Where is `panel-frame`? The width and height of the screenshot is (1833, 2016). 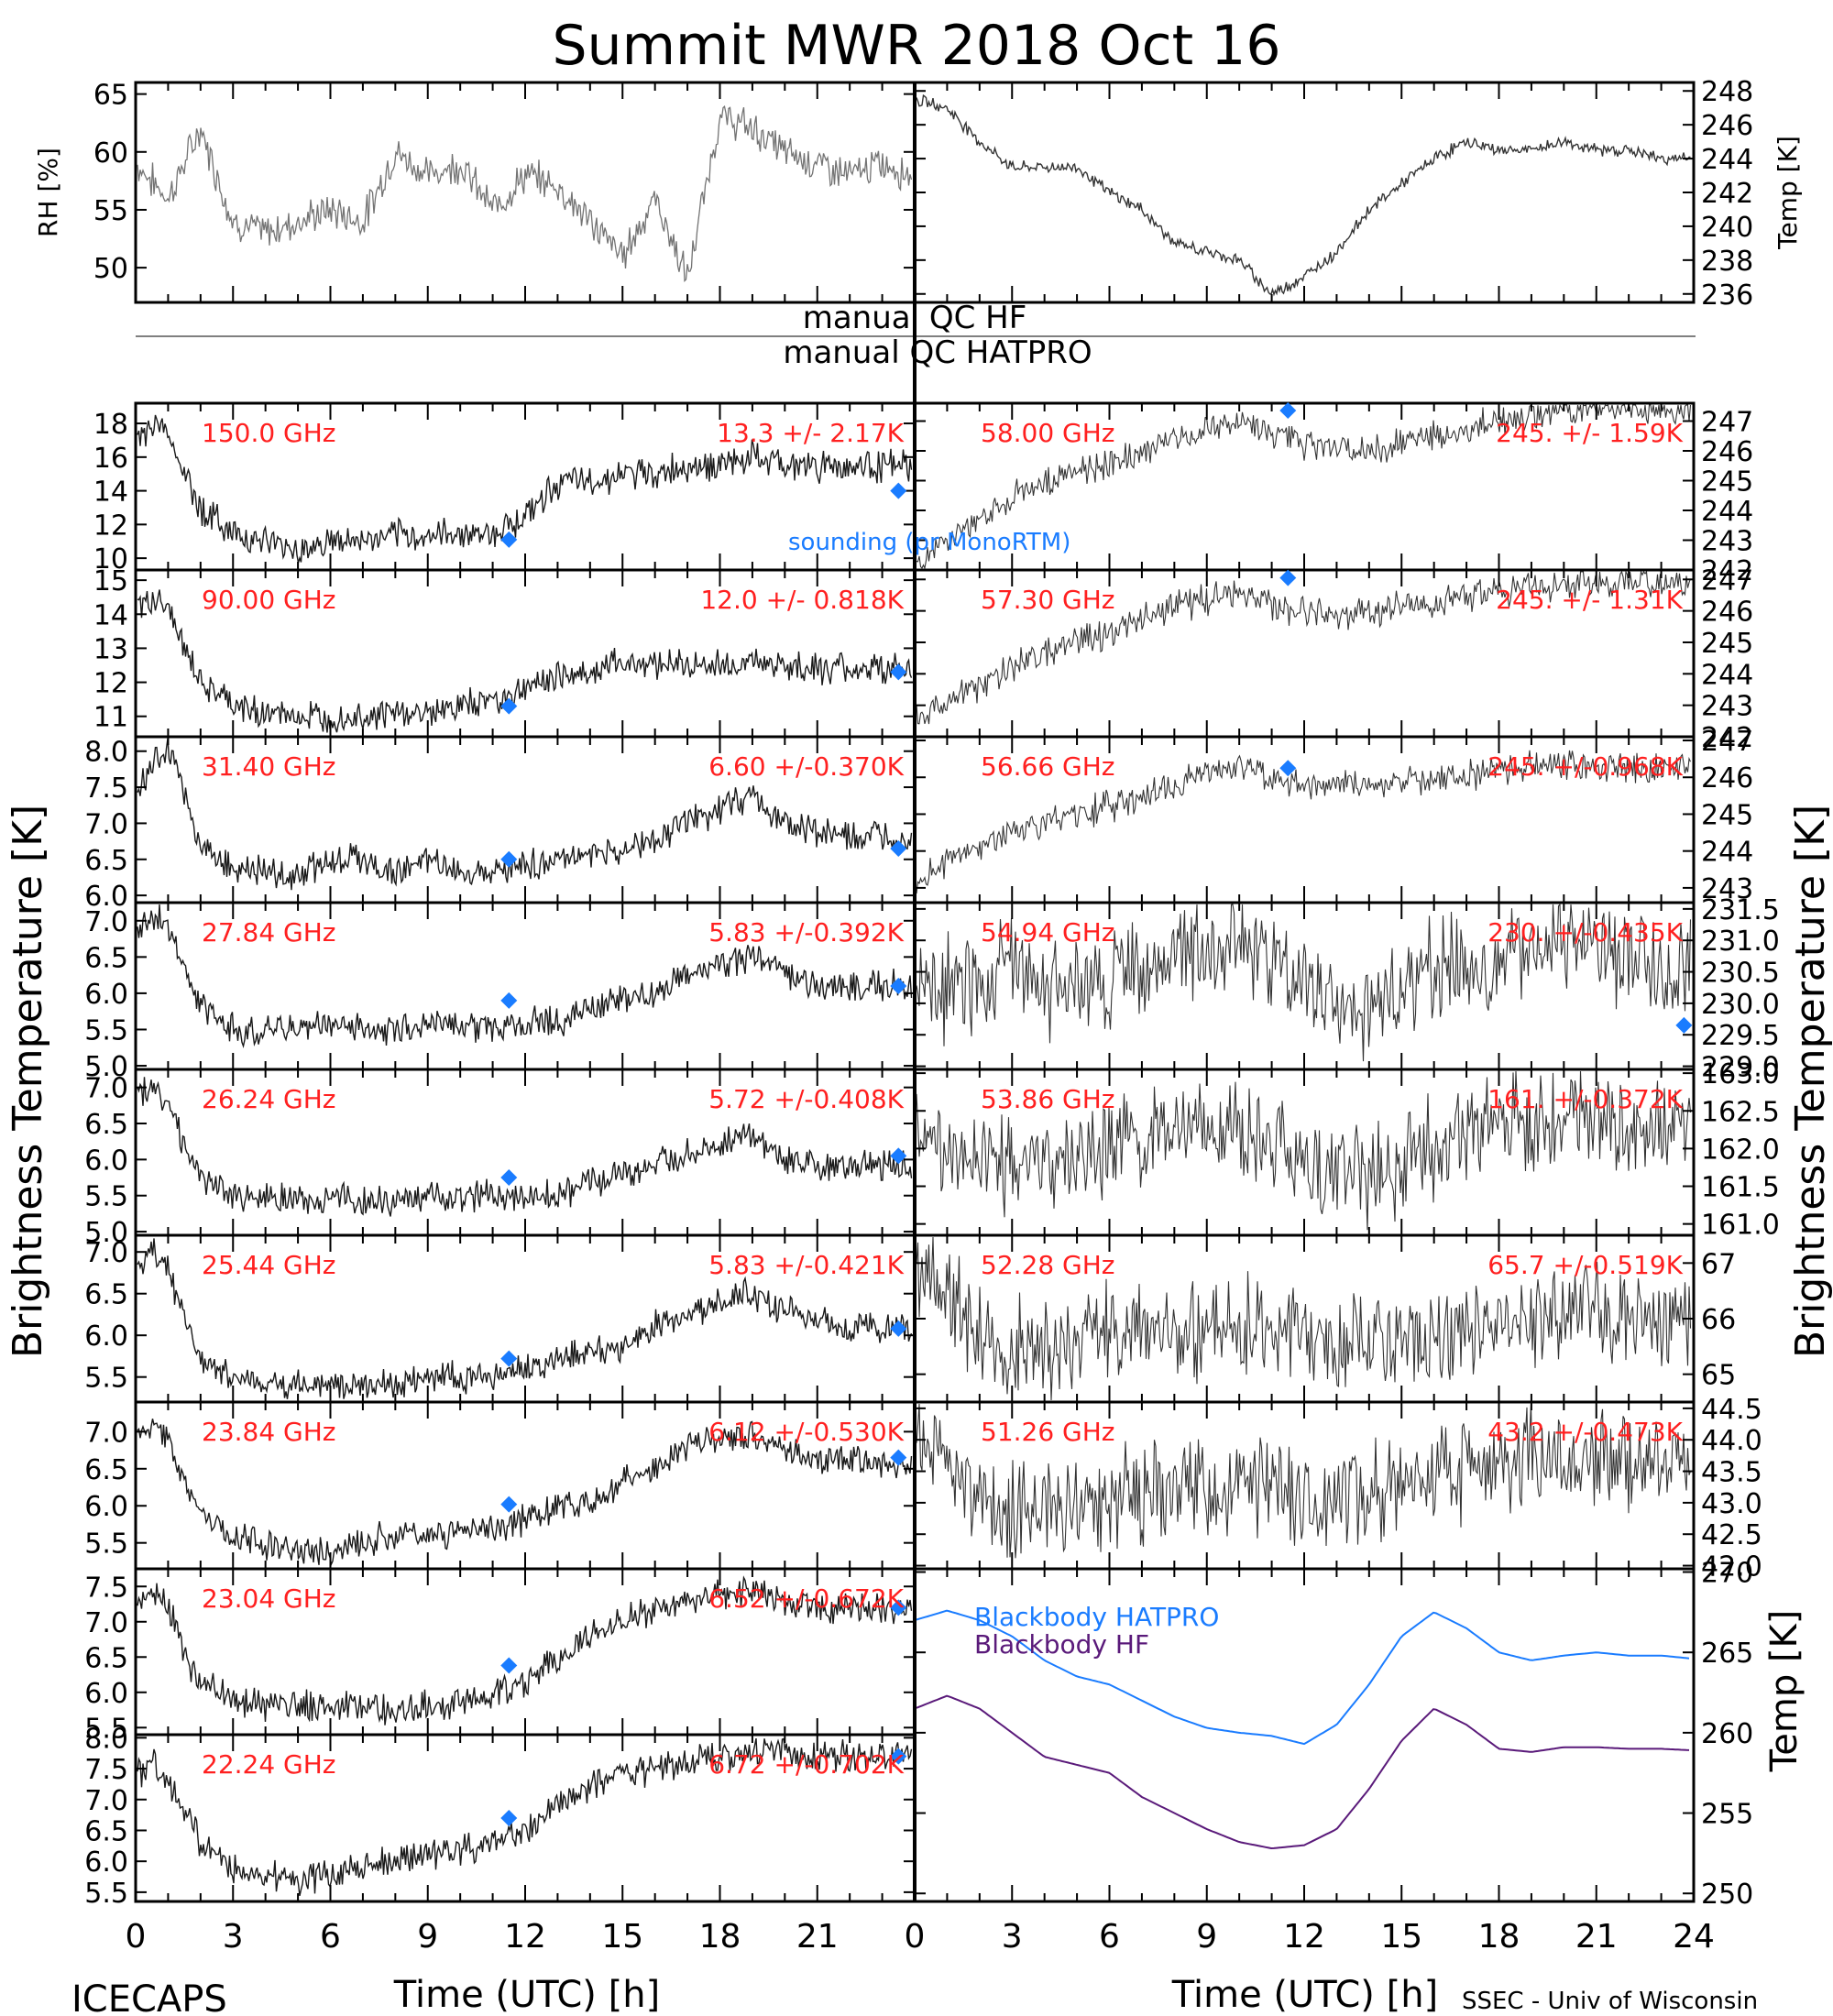
panel-frame is located at coordinates (525, 192).